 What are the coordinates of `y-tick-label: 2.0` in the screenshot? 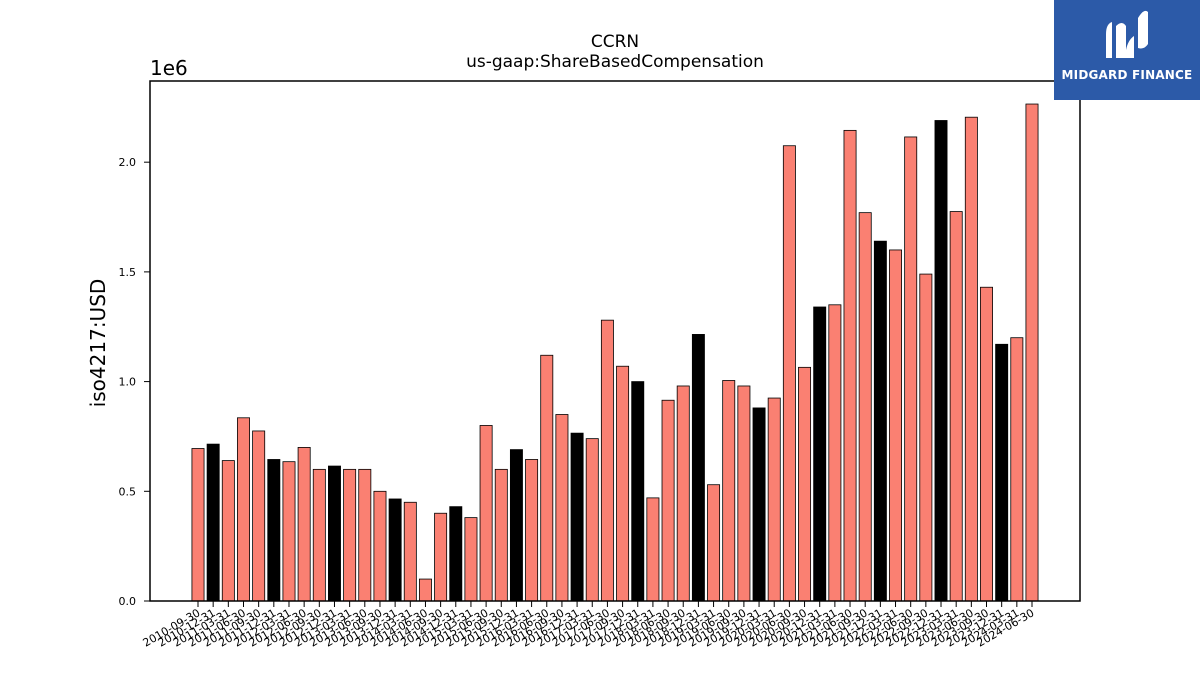 It's located at (128, 162).